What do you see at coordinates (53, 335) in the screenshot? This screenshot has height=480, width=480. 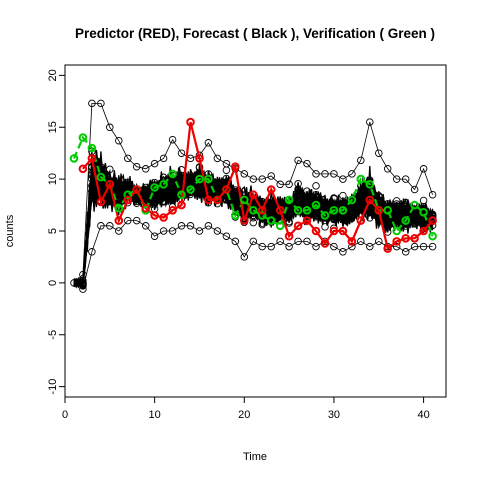 I see `y-tick-label: -5` at bounding box center [53, 335].